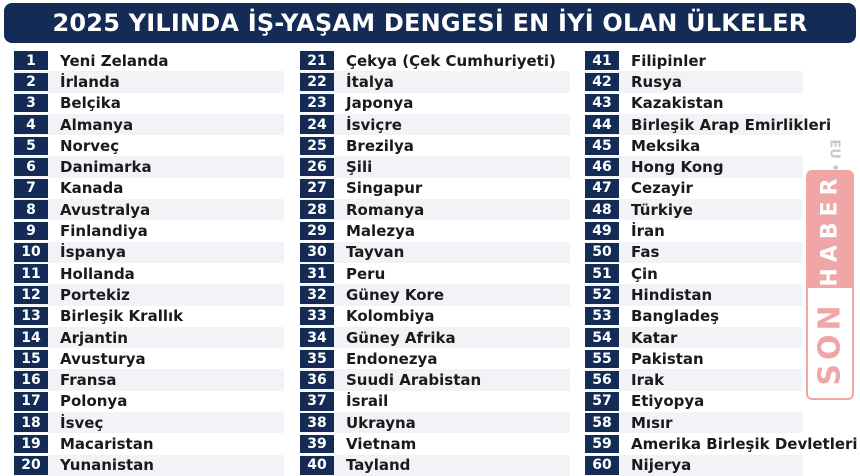  Describe the element at coordinates (317, 359) in the screenshot. I see `rank-badge: 35` at that location.